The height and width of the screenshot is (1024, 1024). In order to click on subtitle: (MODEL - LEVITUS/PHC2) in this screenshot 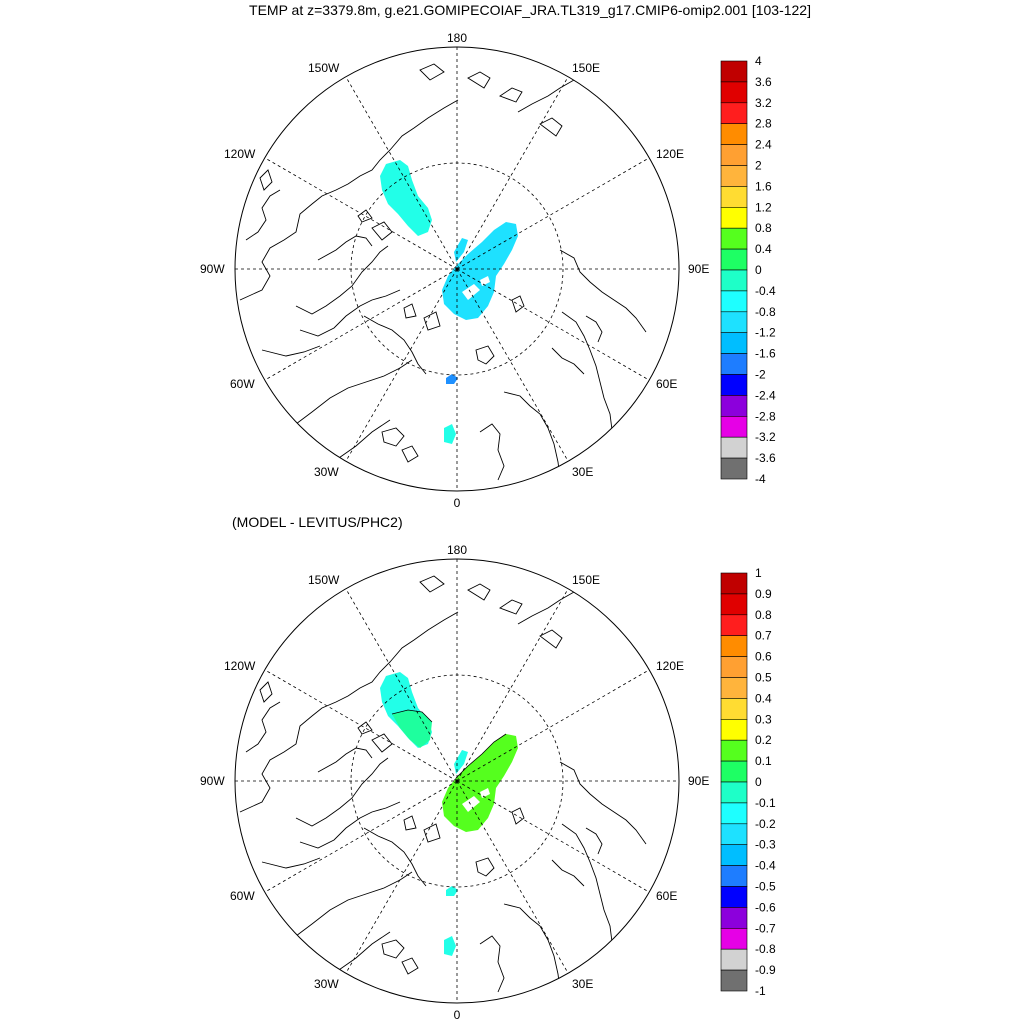, I will do `click(317, 522)`.